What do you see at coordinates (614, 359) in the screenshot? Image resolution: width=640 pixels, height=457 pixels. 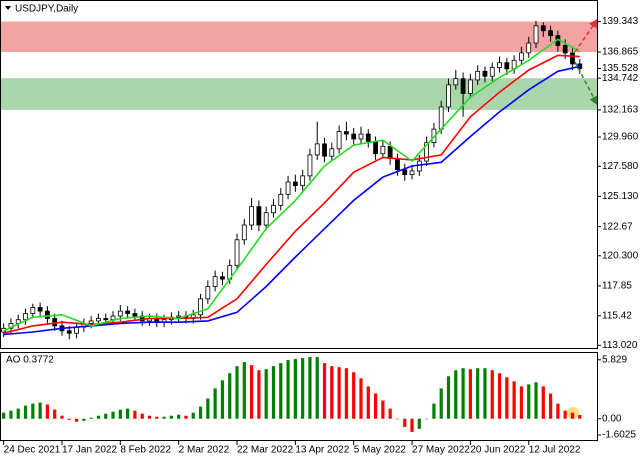 I see `y-tick-label: 5.829` at bounding box center [614, 359].